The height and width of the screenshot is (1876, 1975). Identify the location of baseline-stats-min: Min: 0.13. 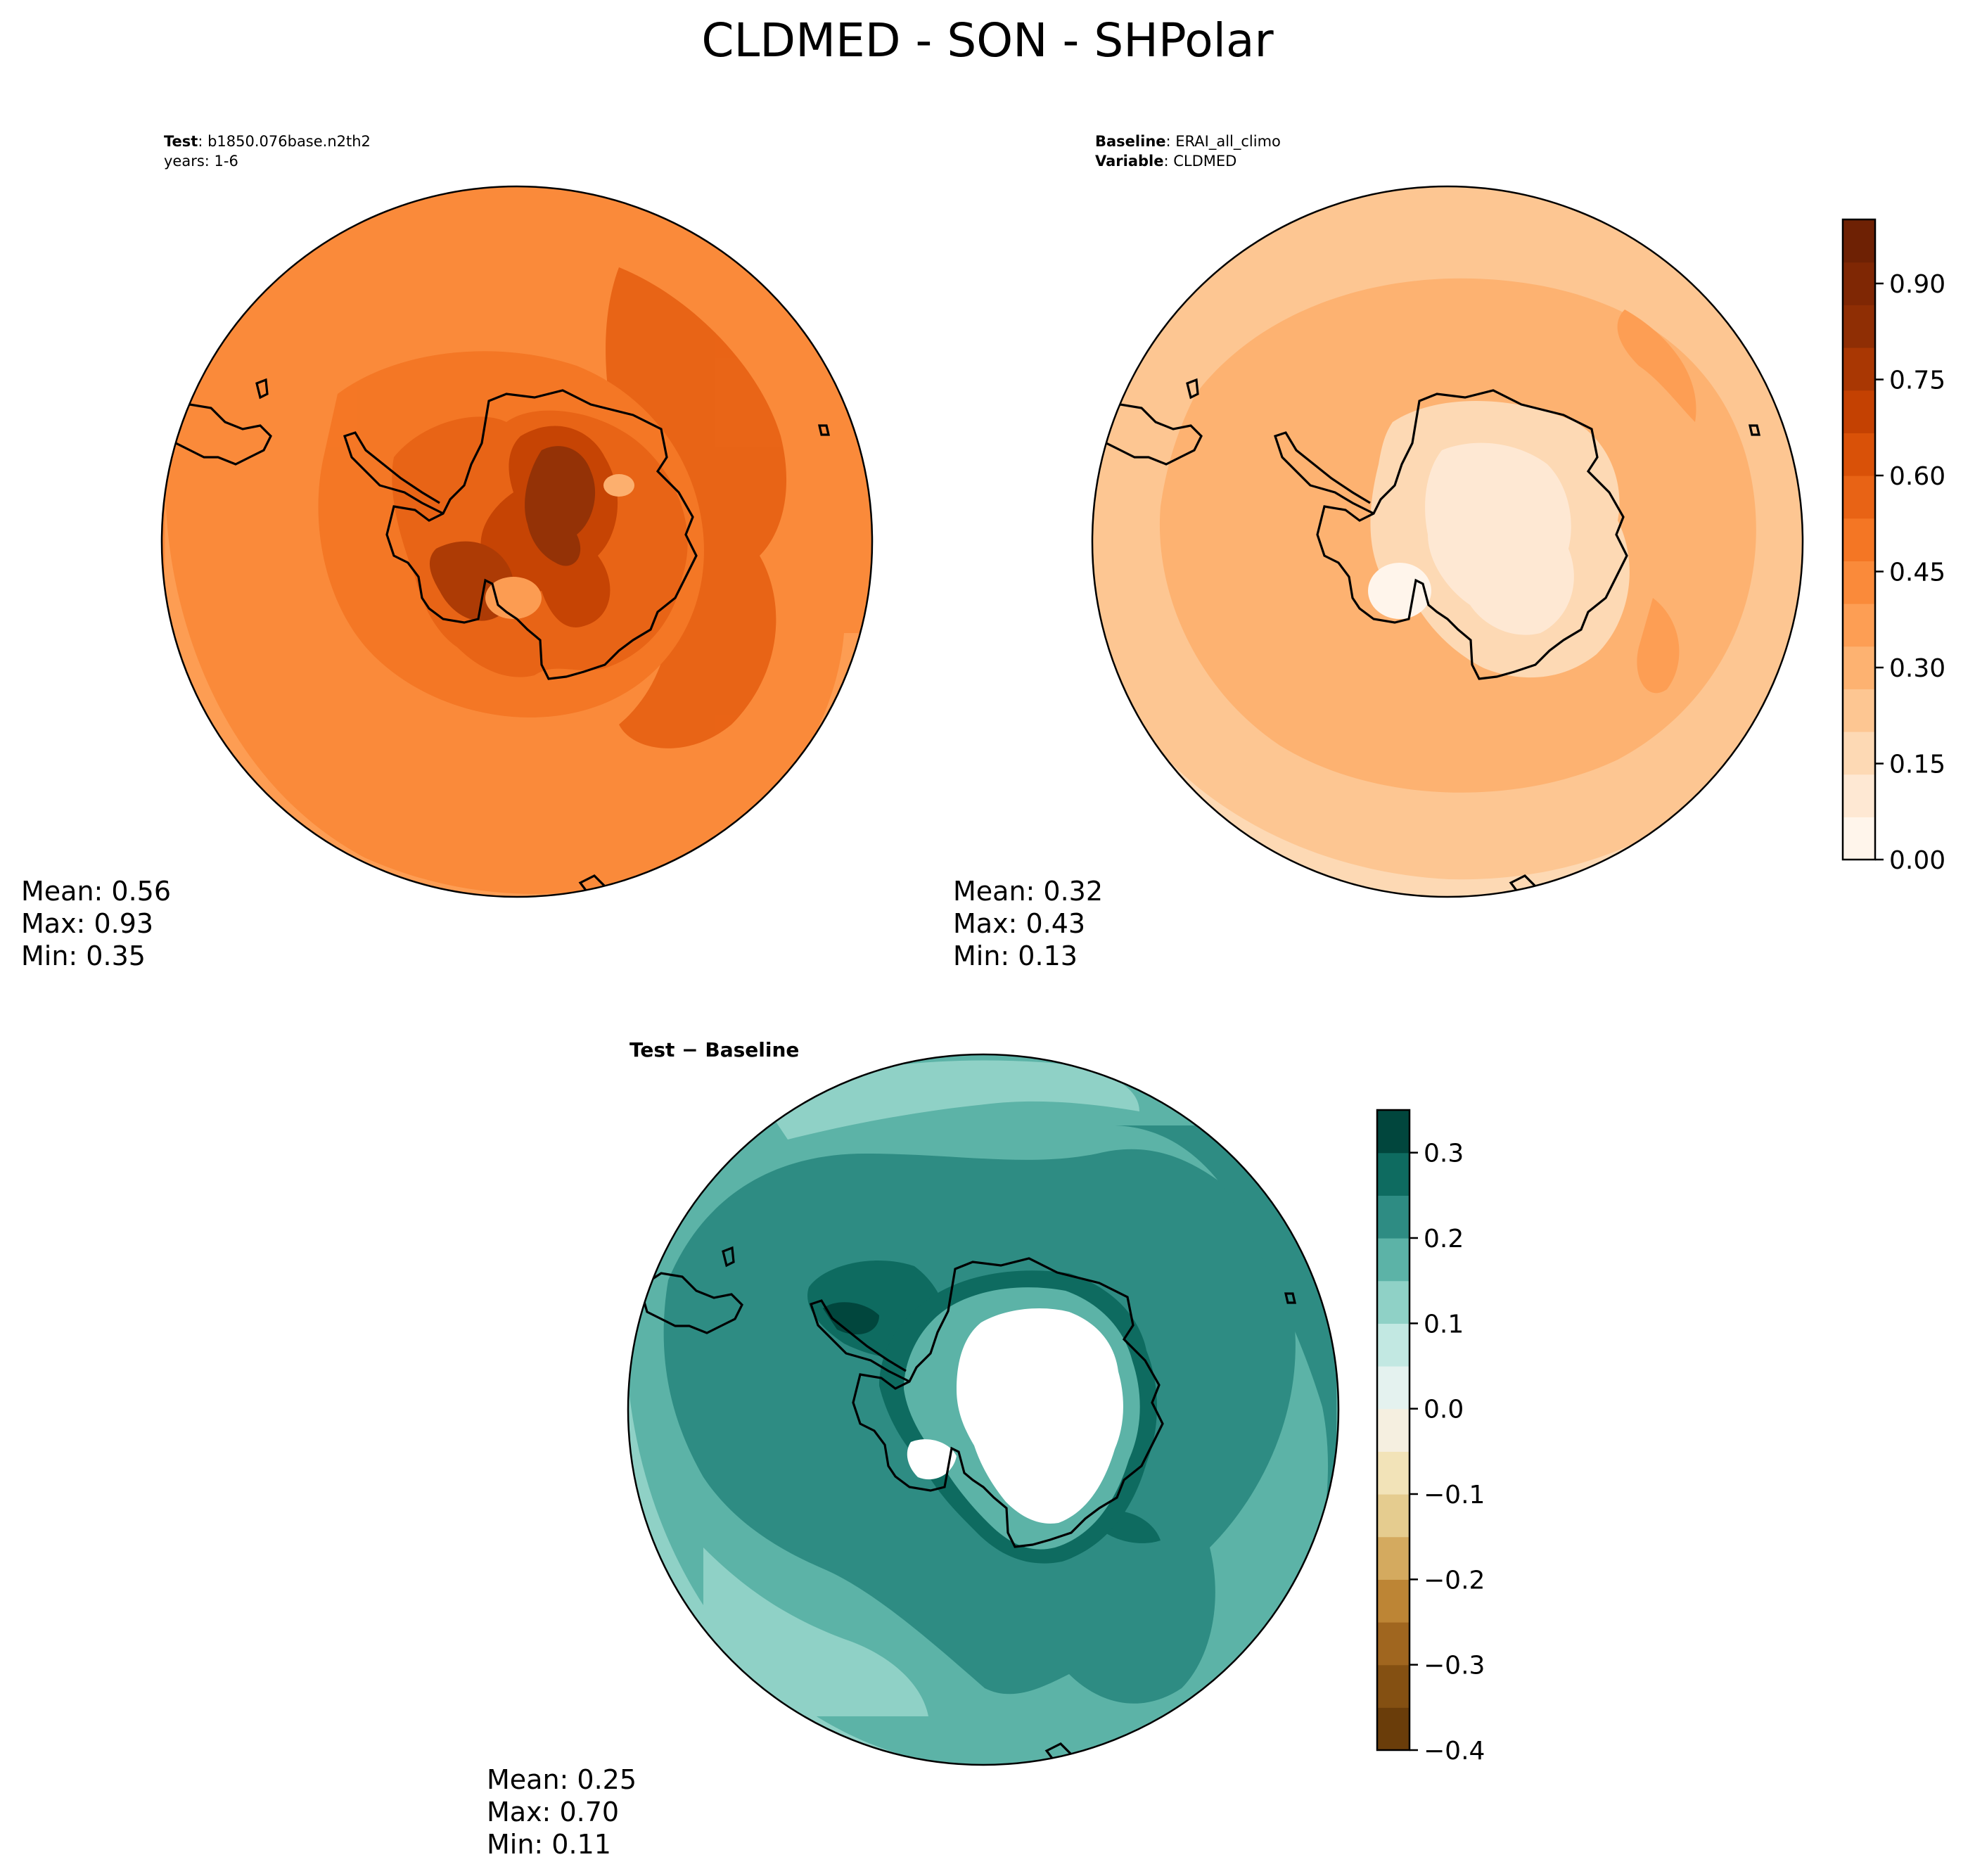
(1015, 955).